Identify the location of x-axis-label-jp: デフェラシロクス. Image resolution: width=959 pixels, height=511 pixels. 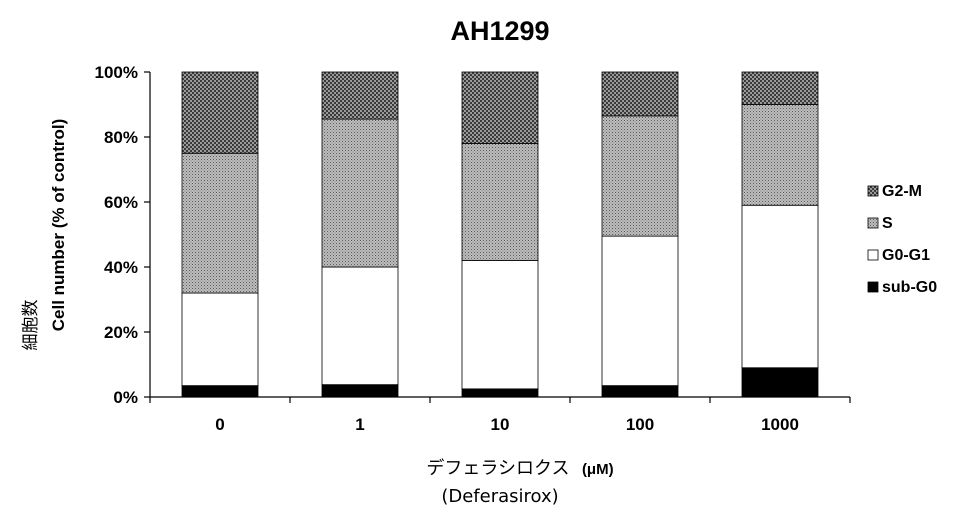
(497, 468).